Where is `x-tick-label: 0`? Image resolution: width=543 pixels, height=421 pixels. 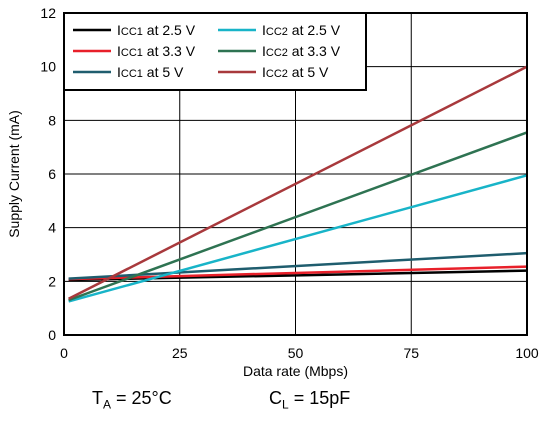
x-tick-label: 0 is located at coordinates (64, 353).